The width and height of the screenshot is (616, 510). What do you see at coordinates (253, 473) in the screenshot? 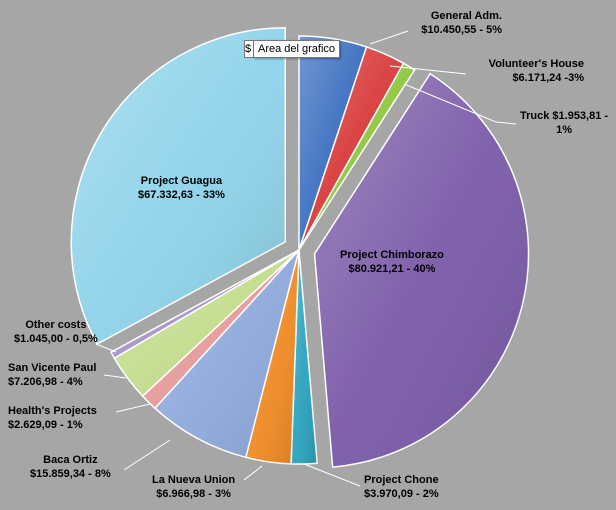
I see `leader-line-la-nueva-union` at bounding box center [253, 473].